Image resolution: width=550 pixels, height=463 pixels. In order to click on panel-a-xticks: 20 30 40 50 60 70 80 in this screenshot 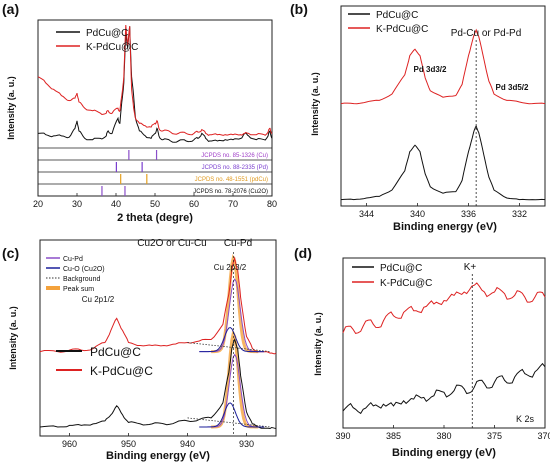, I will do `click(155, 201)`.